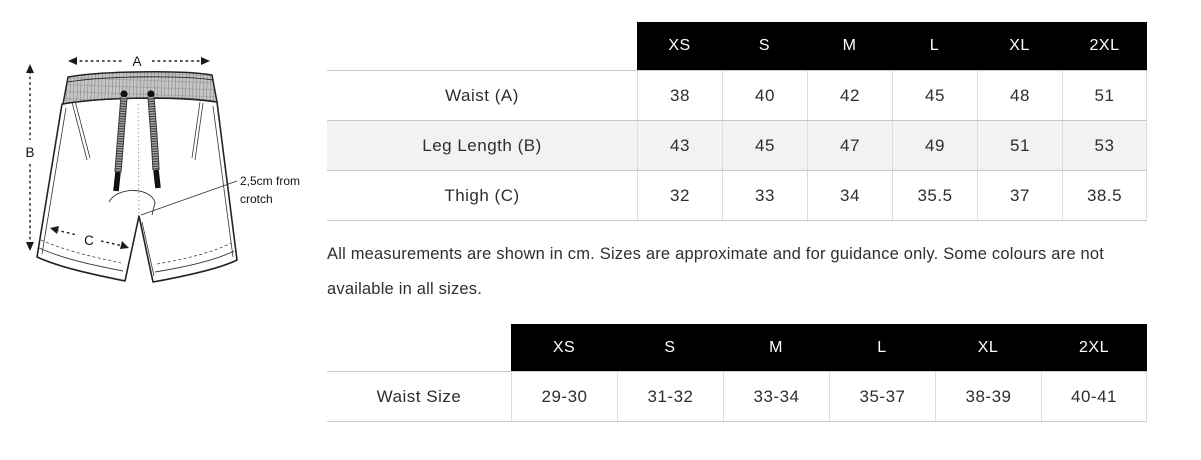  Describe the element at coordinates (189, 198) in the screenshot. I see `annotation-pointer-line` at that location.